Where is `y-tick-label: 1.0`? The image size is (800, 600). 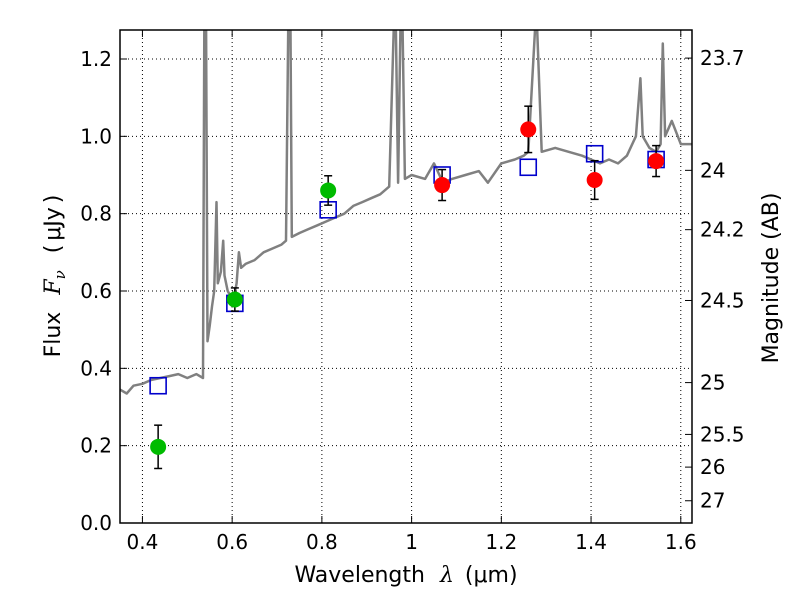
y-tick-label: 1.0 is located at coordinates (96, 136).